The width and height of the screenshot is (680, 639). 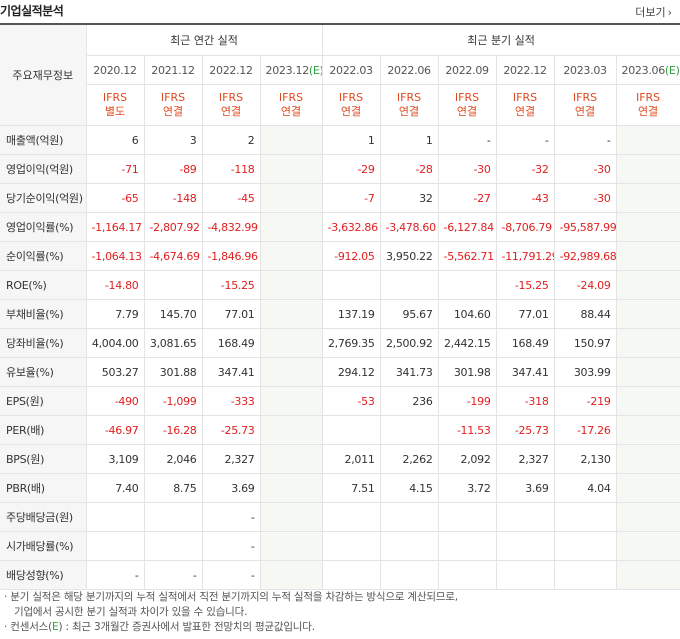 I want to click on table-cell: 4,004.00, so click(x=115, y=343).